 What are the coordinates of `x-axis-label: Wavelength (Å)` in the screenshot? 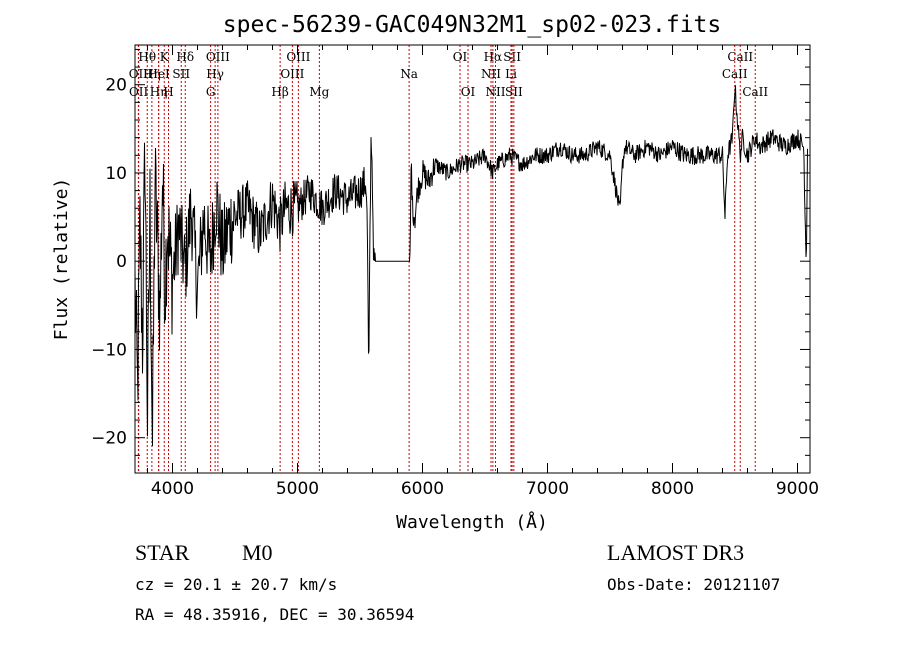 It's located at (472, 522).